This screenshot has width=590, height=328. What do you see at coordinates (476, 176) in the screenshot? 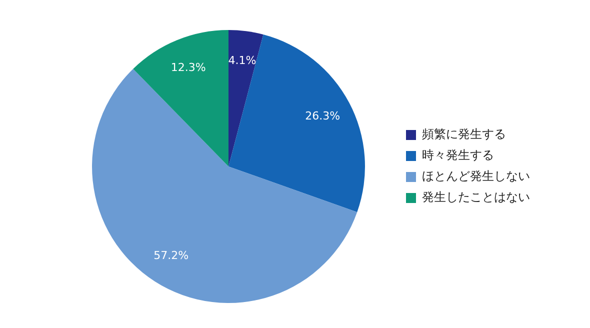
I see `legend-label: ほとんど発生しない` at bounding box center [476, 176].